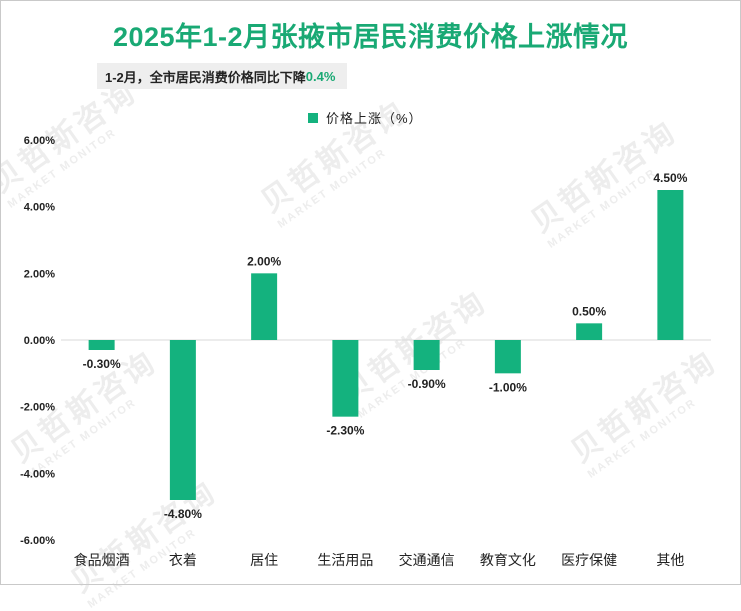 This screenshot has width=741, height=611. What do you see at coordinates (508, 560) in the screenshot?
I see `x-tick-label: 教育文化` at bounding box center [508, 560].